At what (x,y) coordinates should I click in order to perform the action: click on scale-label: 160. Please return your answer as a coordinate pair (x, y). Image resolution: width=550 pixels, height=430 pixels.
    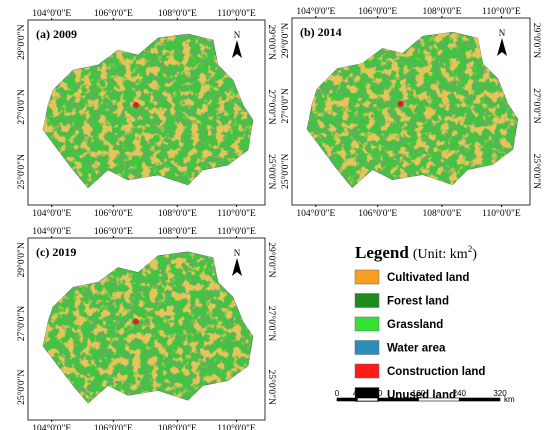
    Looking at the image, I should click on (419, 393).